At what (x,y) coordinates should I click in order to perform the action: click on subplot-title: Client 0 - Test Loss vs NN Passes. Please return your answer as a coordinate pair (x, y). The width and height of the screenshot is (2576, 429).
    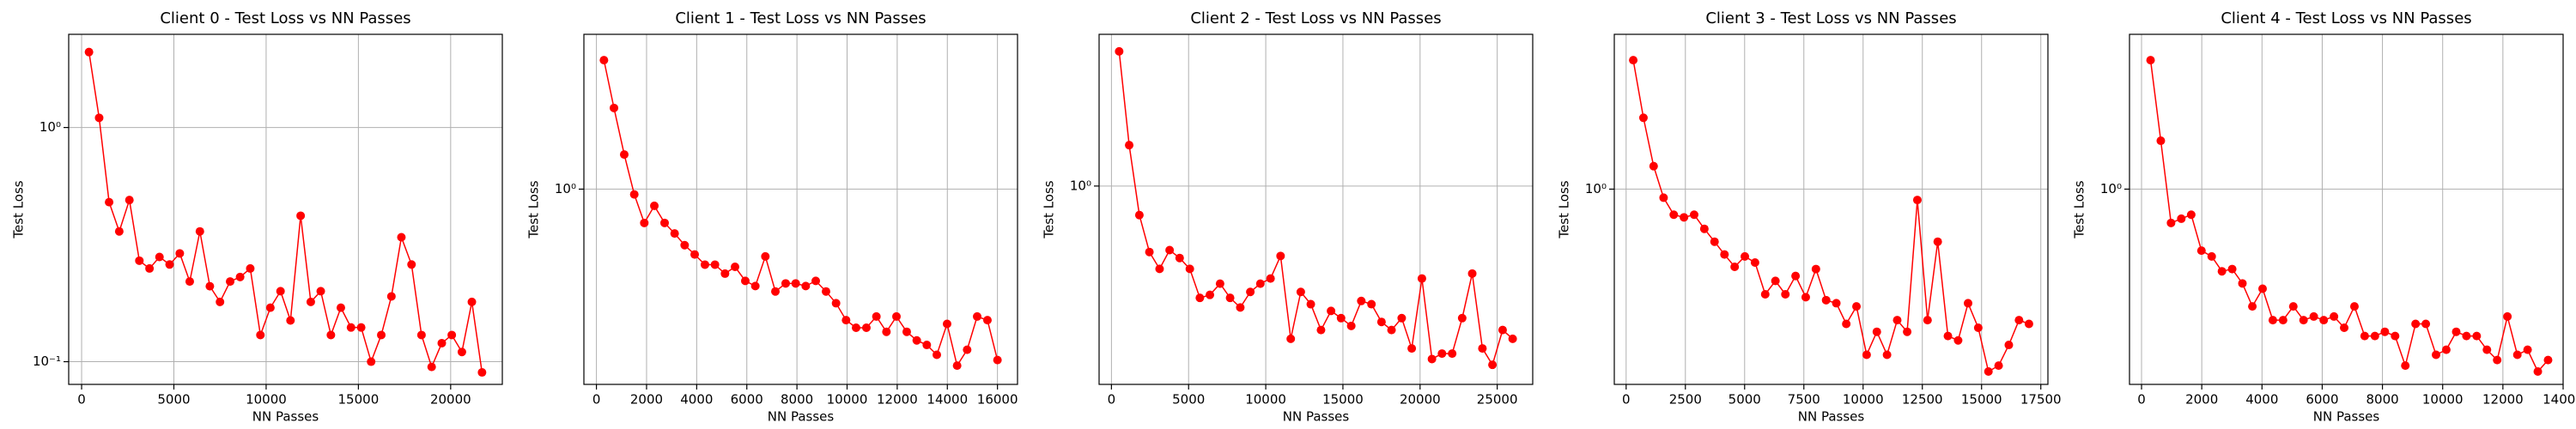
    Looking at the image, I should click on (285, 18).